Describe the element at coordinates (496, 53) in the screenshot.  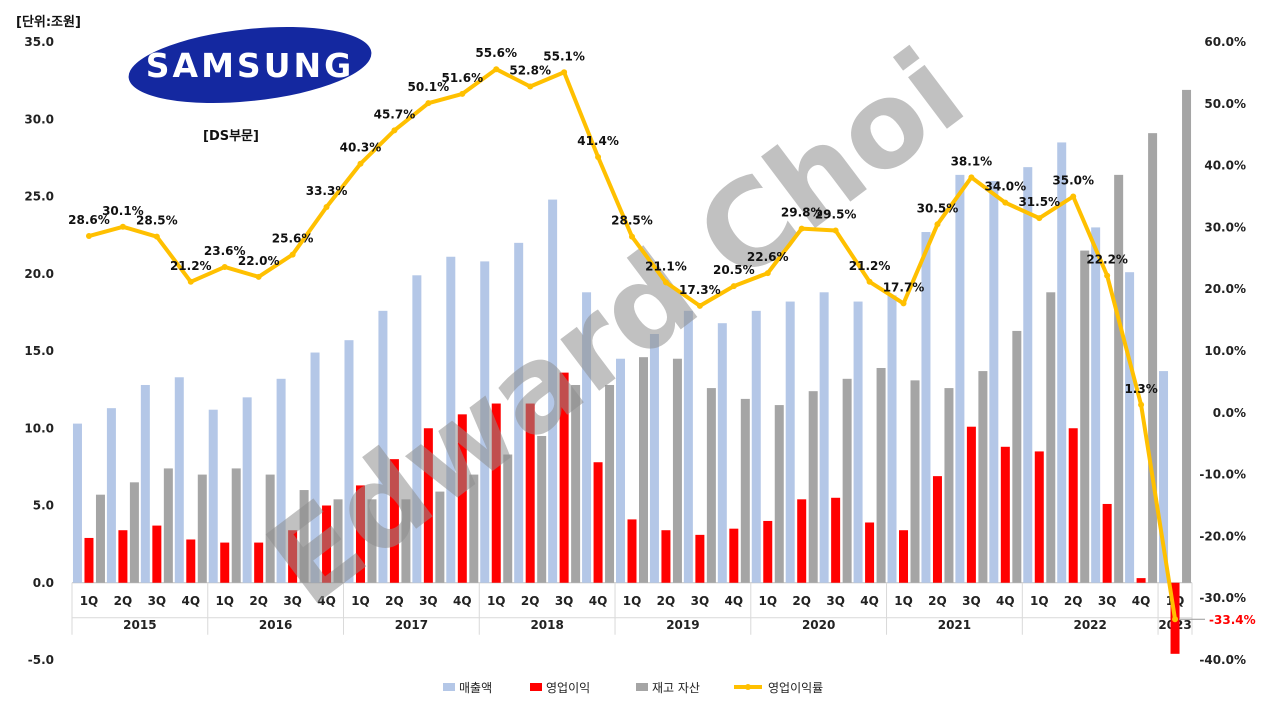
I see `operating-margin-data-label: 55.6%` at that location.